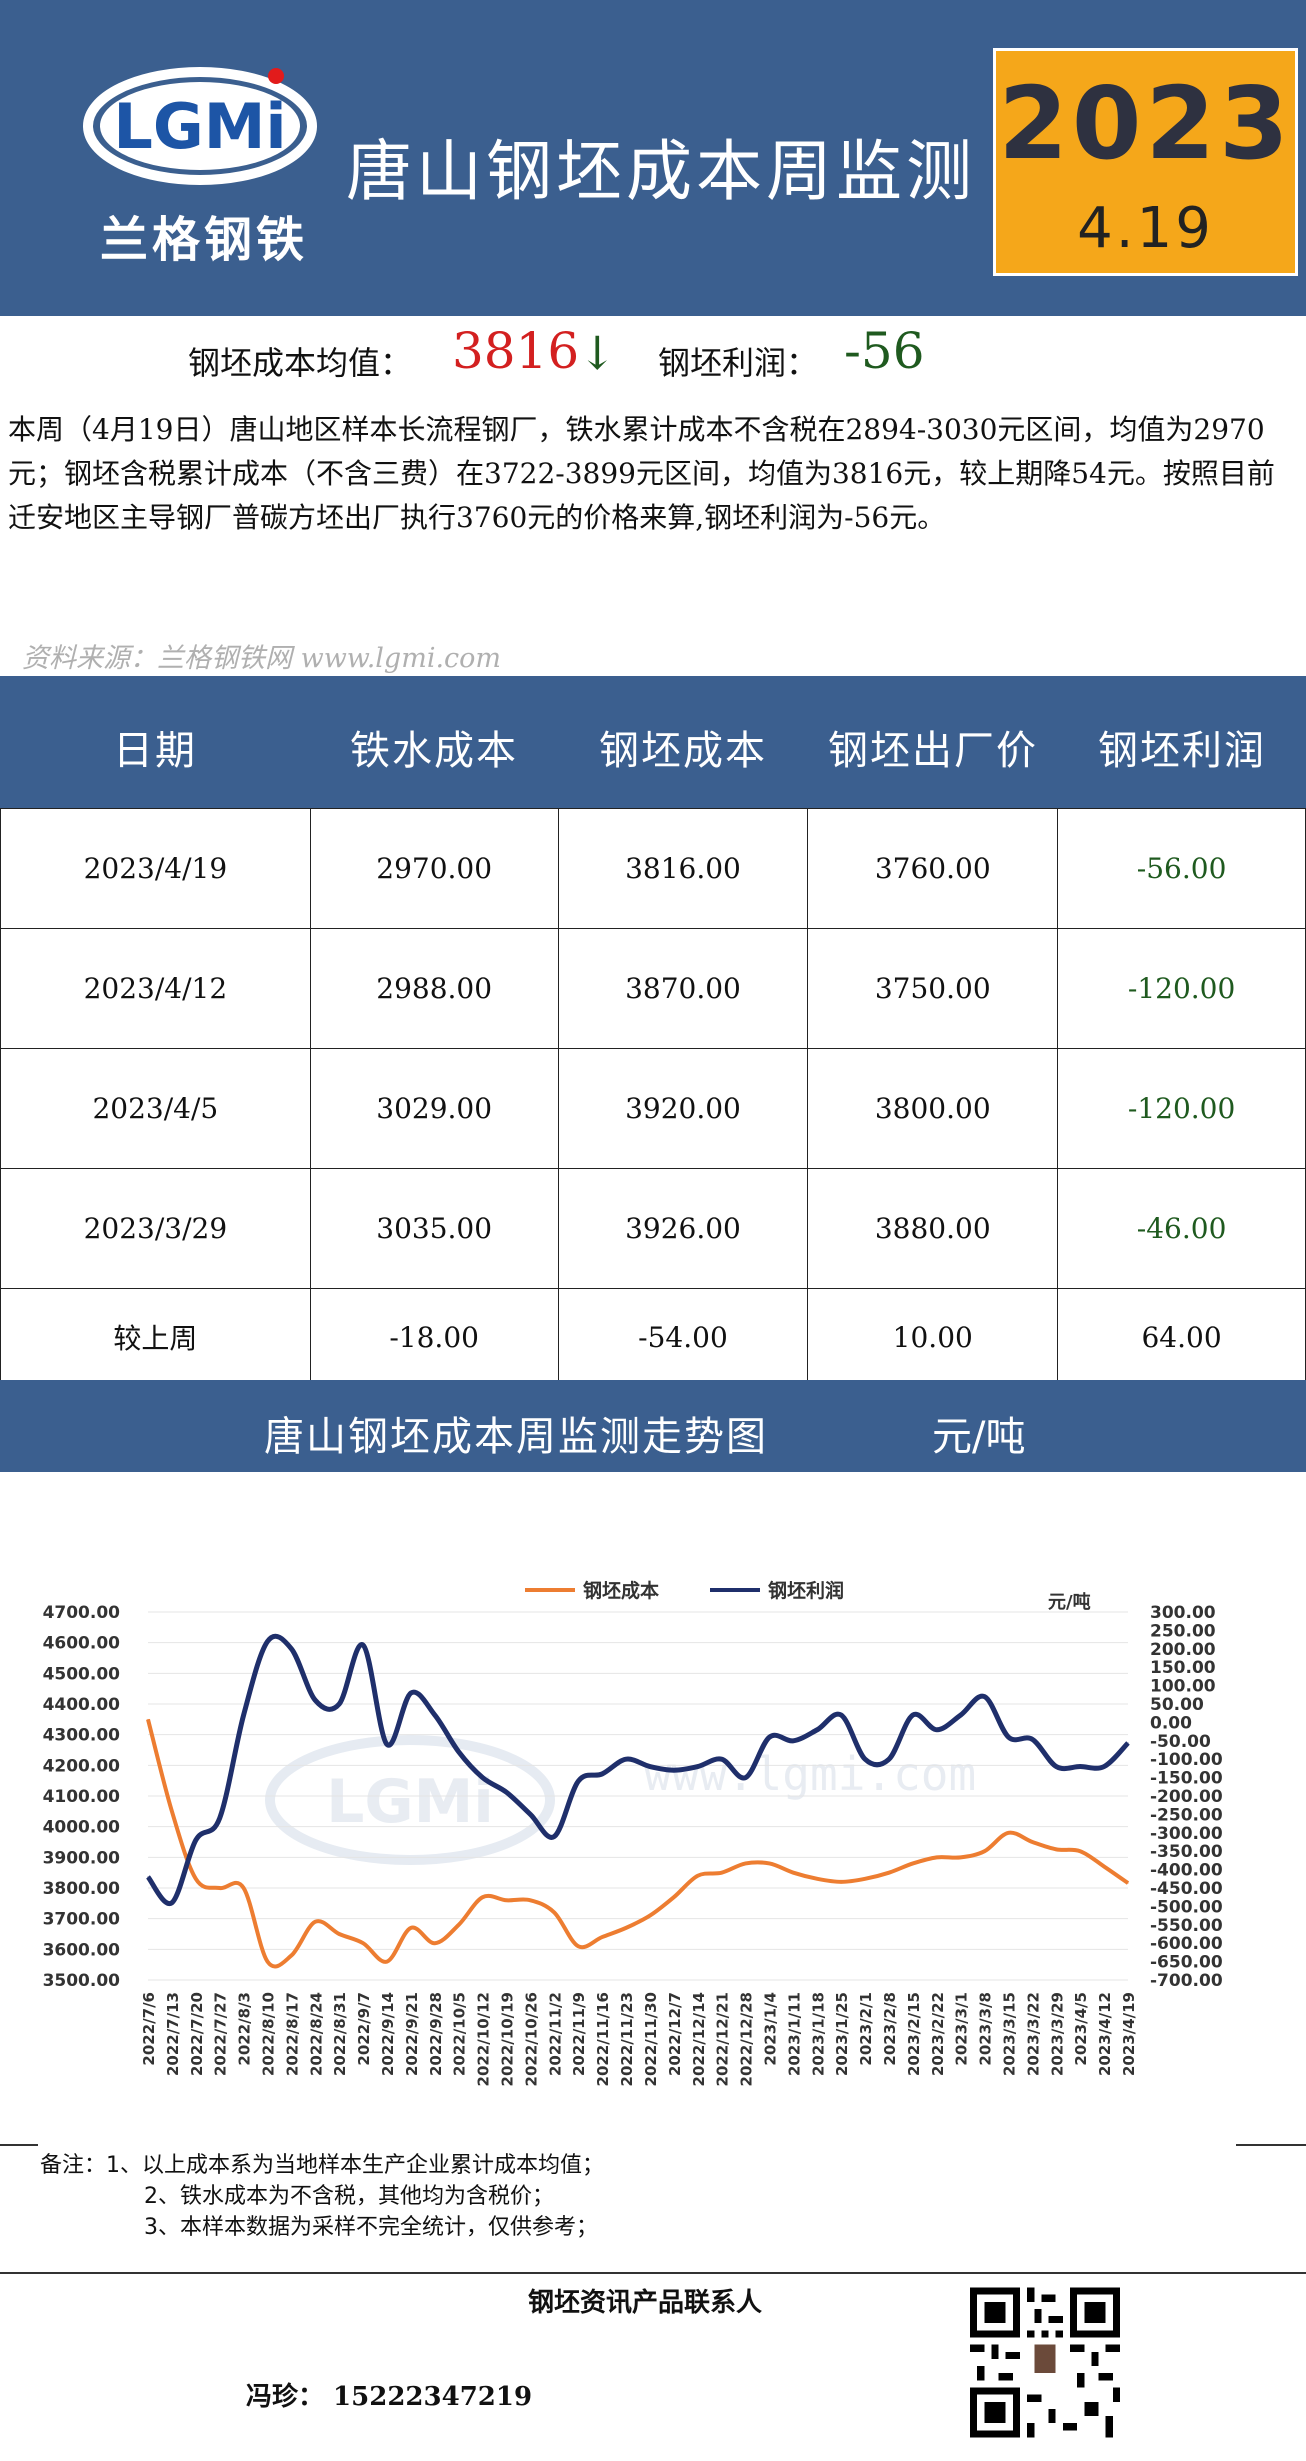 Image resolution: width=1306 pixels, height=2461 pixels. I want to click on header-banner: LGMi 兰格钢铁 唐山钢坯成本周监测 2023 4.19, so click(653, 158).